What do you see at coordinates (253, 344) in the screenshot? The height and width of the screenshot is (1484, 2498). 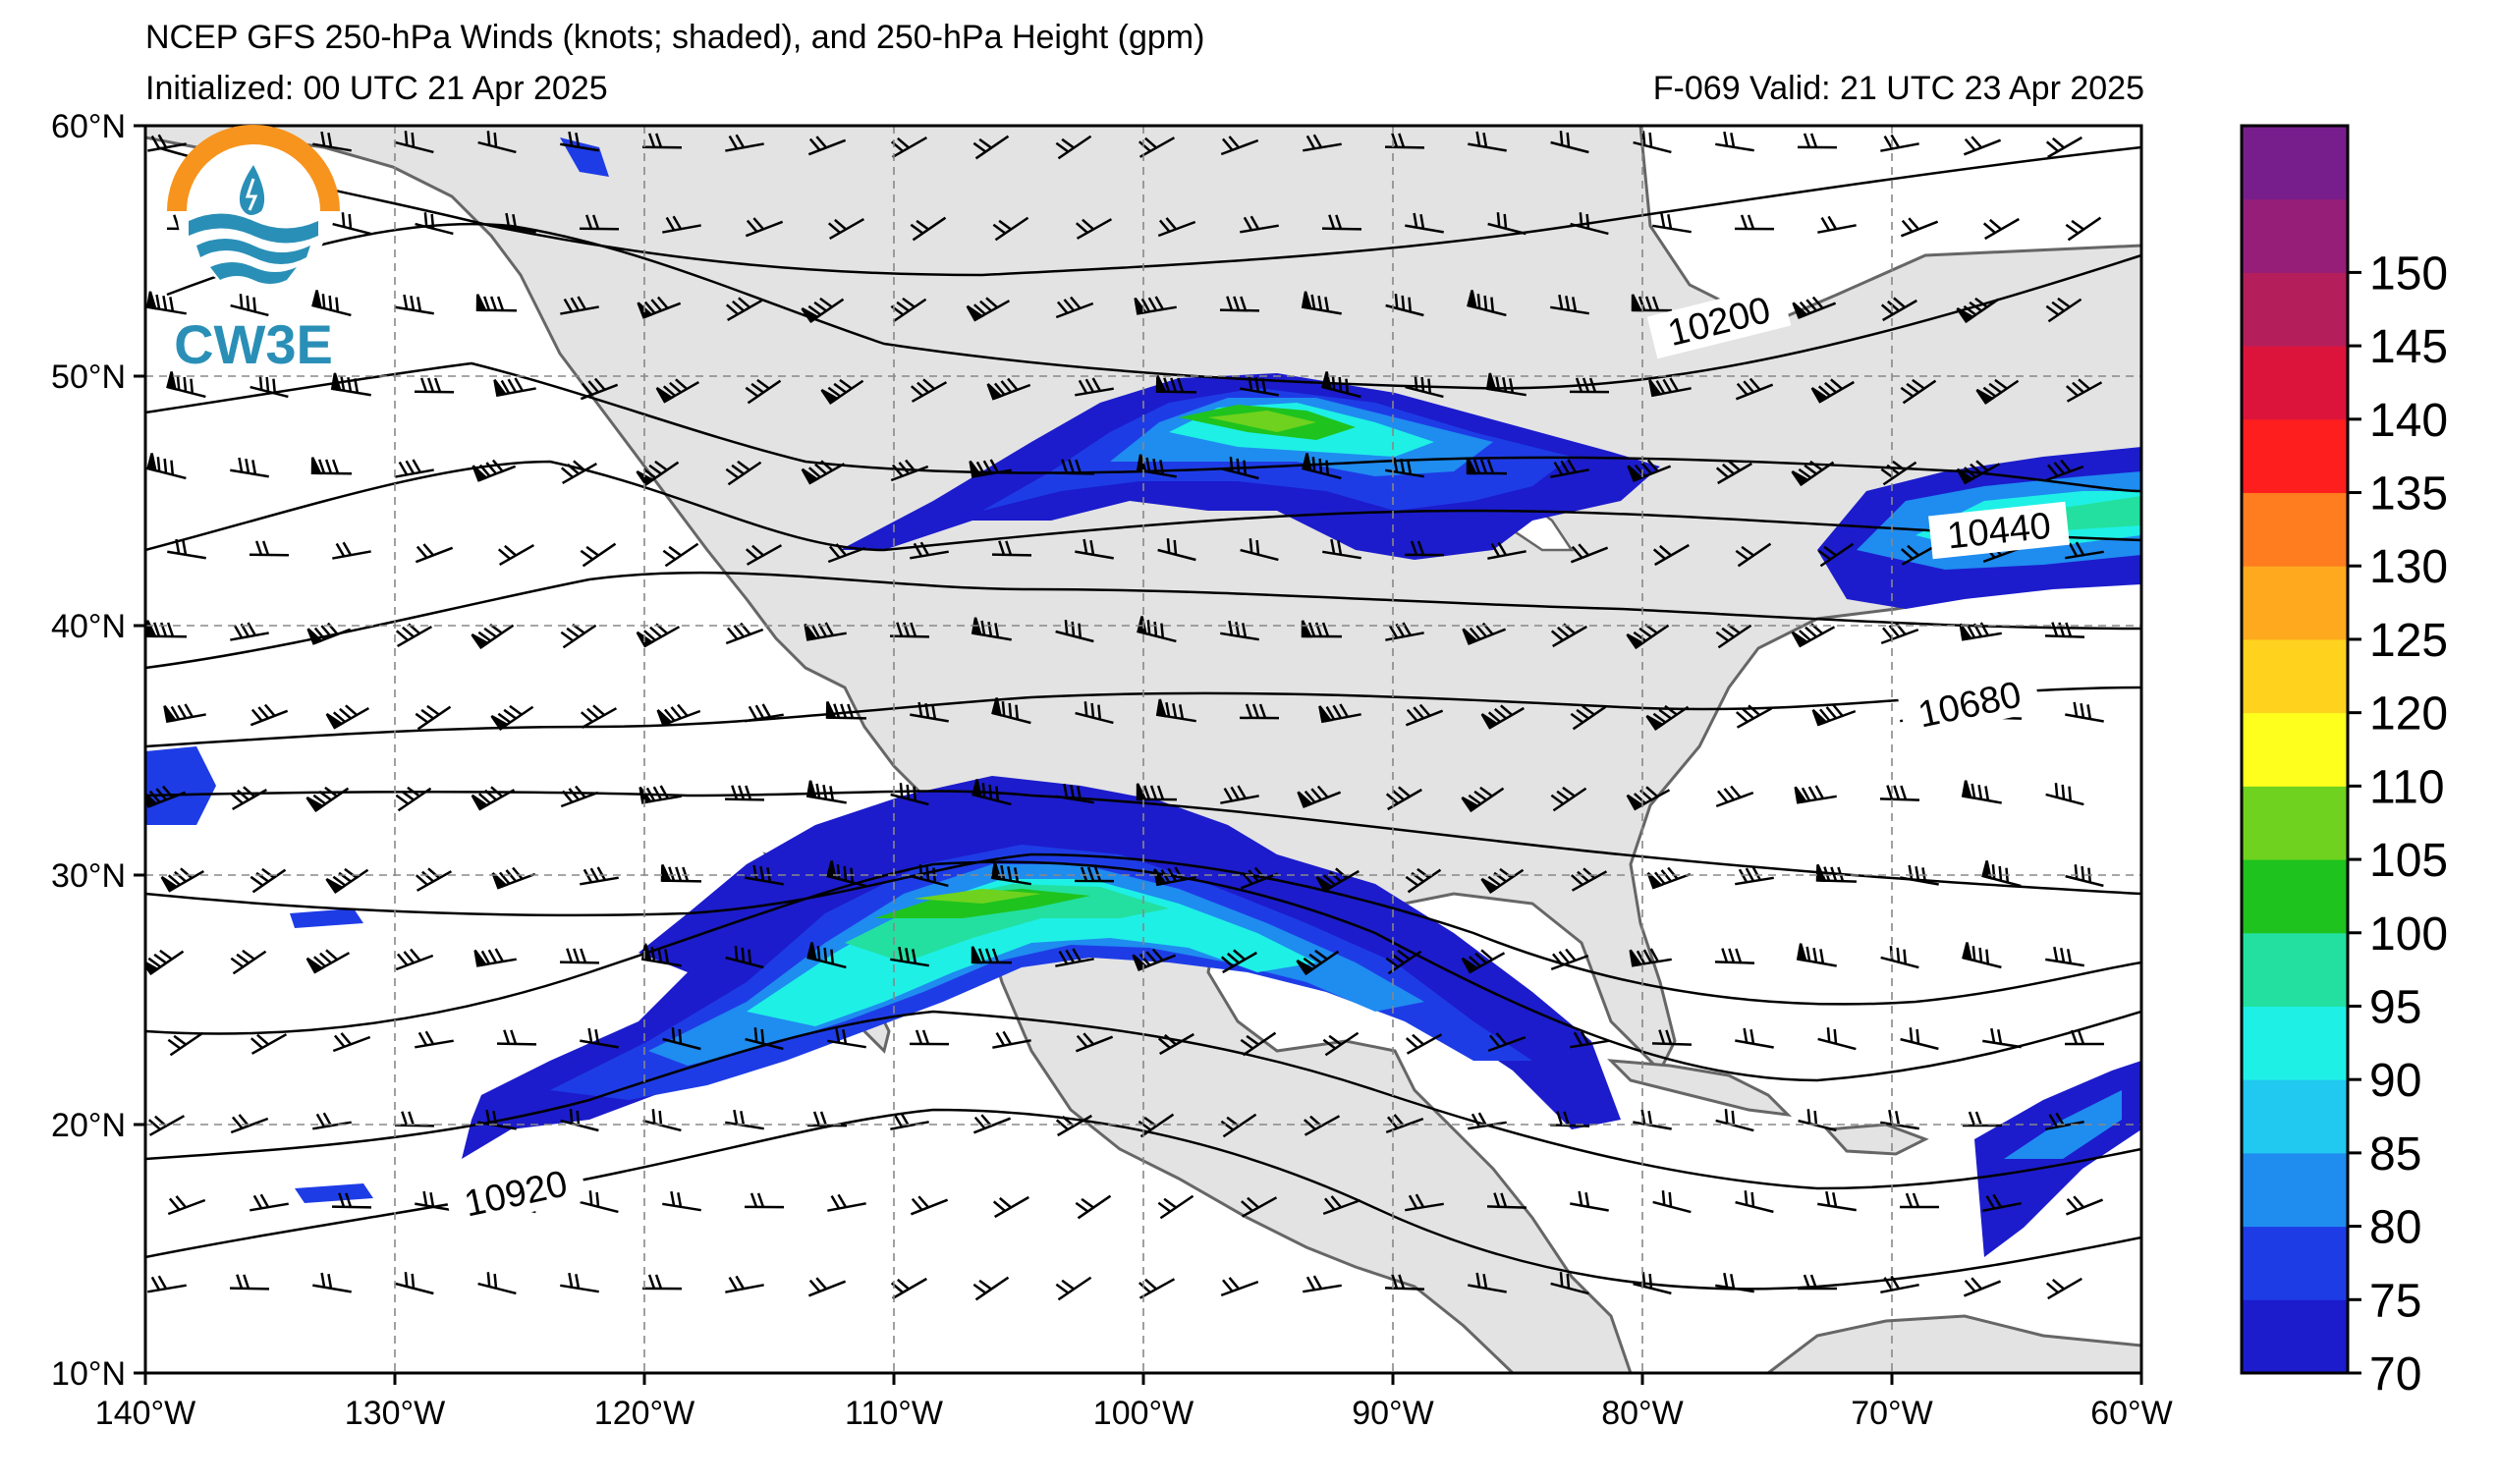 I see `logo-text: CW3E` at bounding box center [253, 344].